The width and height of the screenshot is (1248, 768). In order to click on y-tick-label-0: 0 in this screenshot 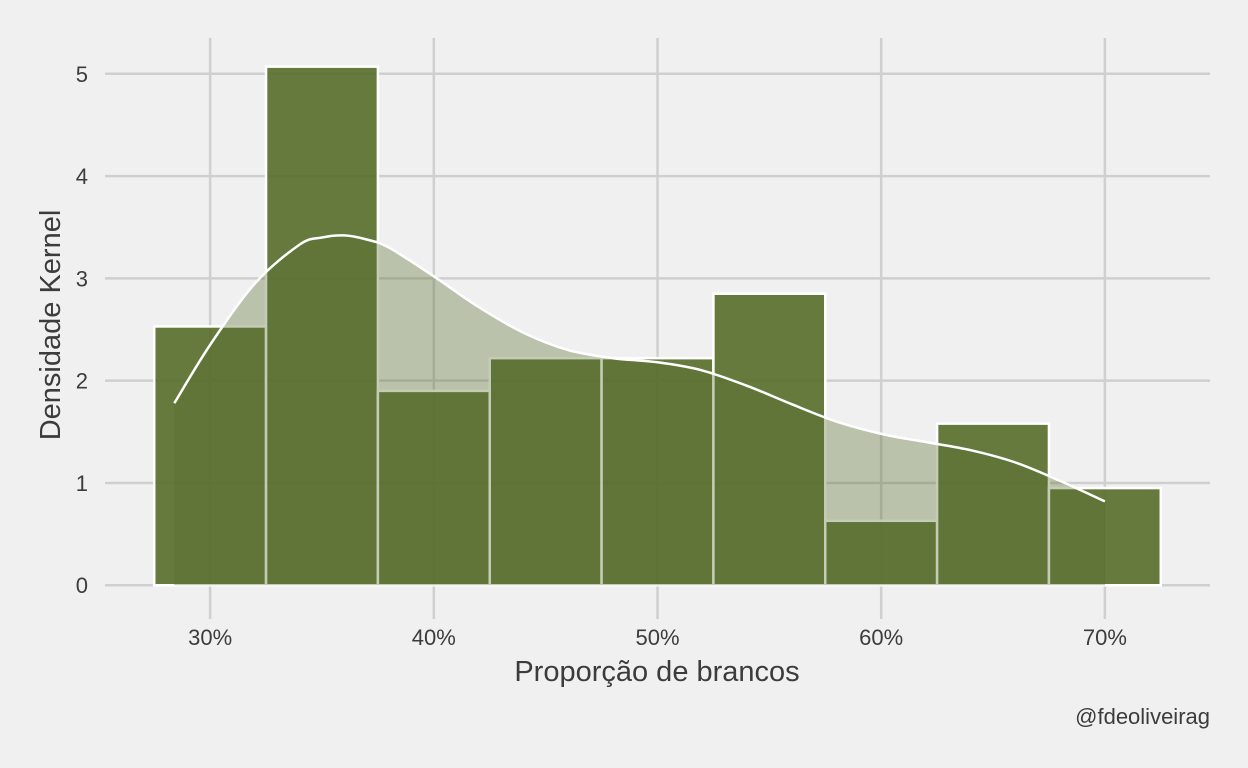, I will do `click(82, 585)`.